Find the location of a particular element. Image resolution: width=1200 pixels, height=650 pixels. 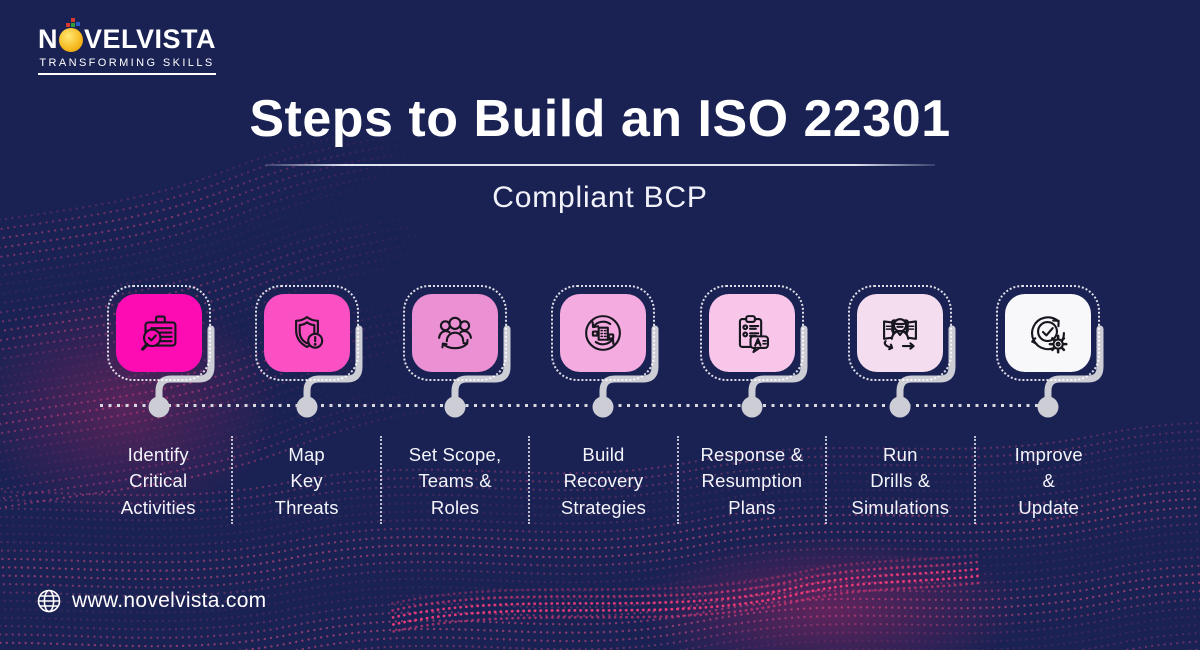

logo-tagline: TRANSFORMING SKILLS is located at coordinates (127, 66).